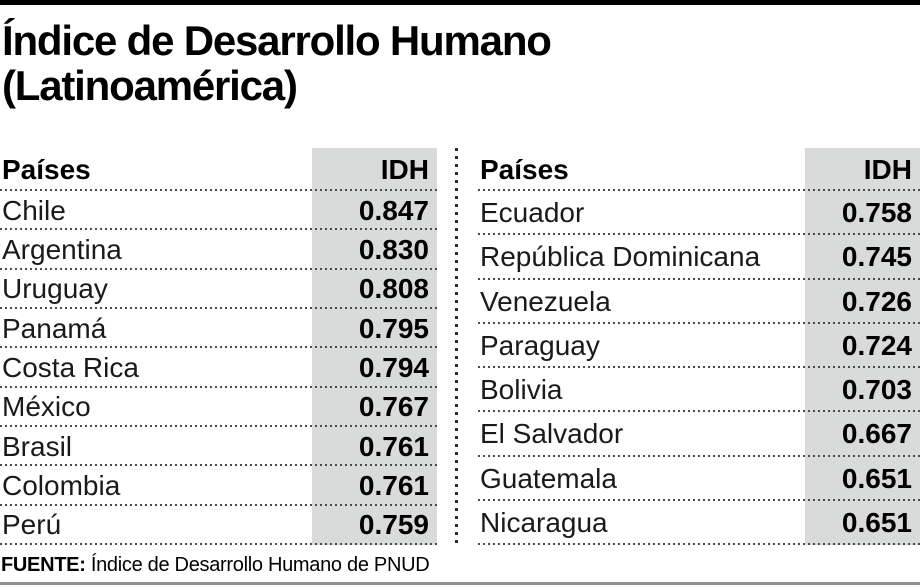 The image size is (920, 587). What do you see at coordinates (540, 345) in the screenshot?
I see `country-cell: Paraguay` at bounding box center [540, 345].